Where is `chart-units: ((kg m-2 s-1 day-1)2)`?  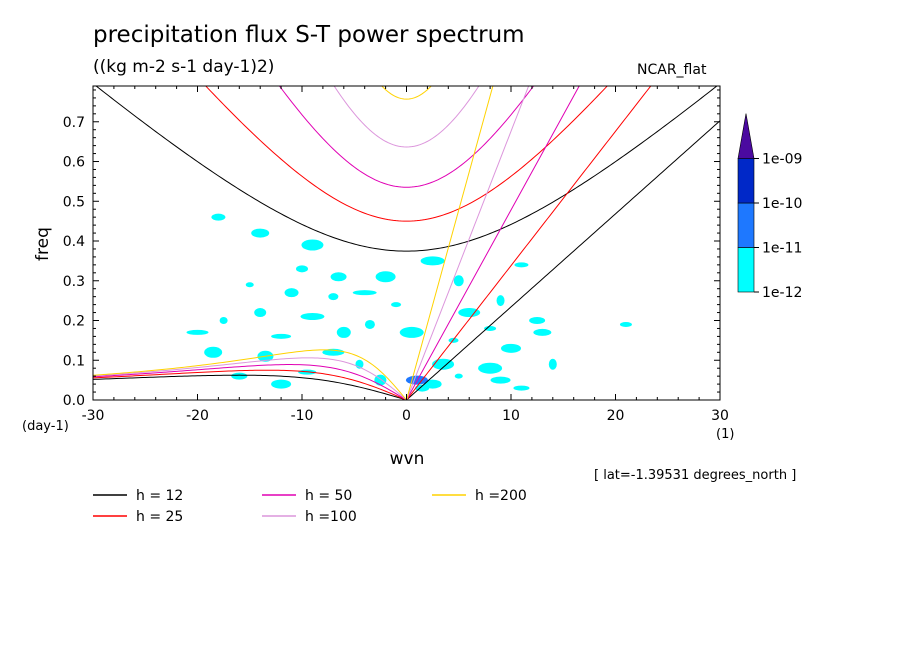 chart-units: ((kg m-2 s-1 day-1)2) is located at coordinates (184, 67).